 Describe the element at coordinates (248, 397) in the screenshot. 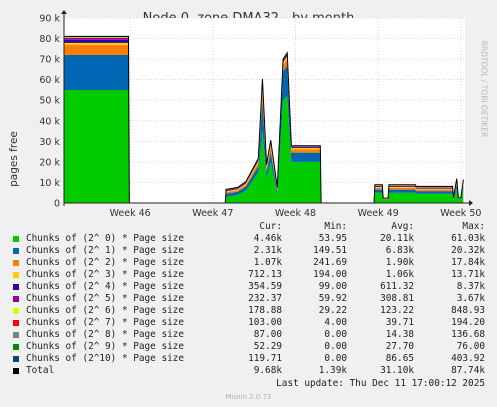

I see `munin-version: Munin 2.0.73` at that location.